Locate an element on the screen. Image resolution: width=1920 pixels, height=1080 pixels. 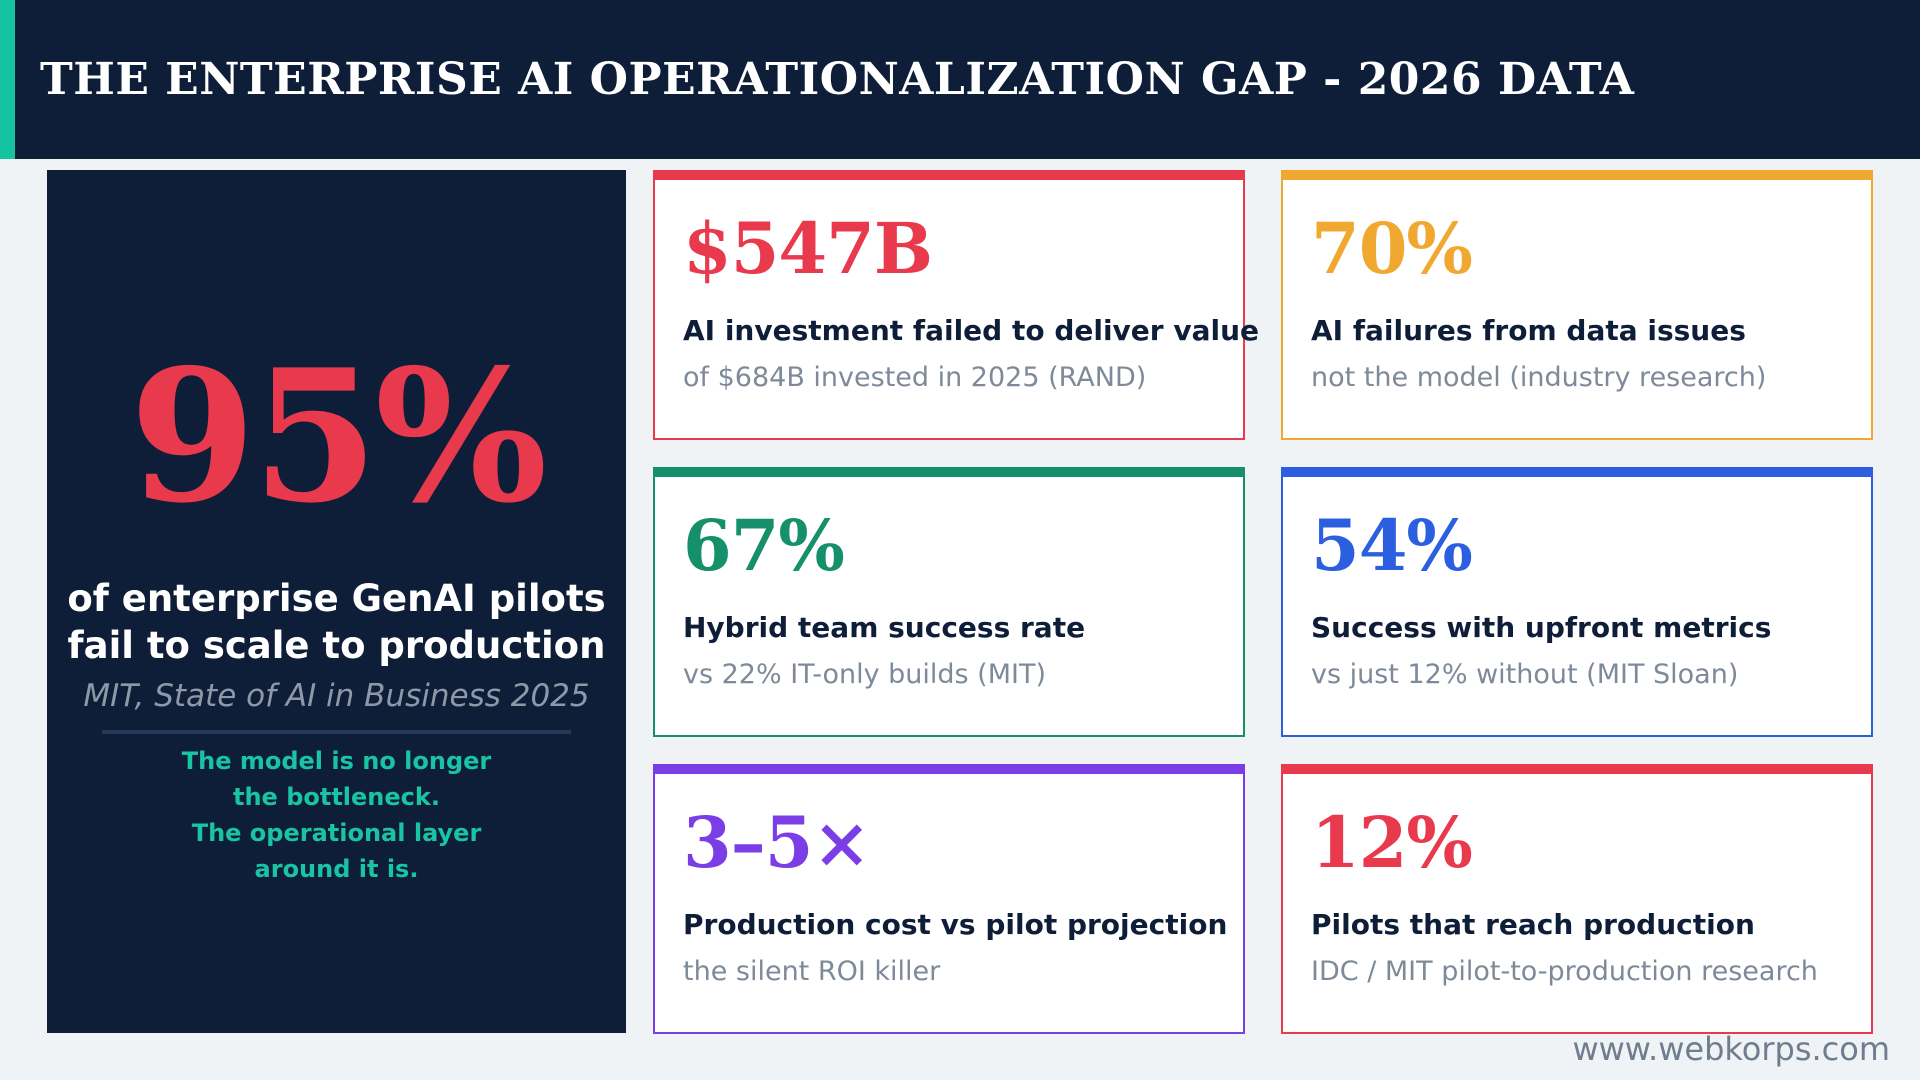
footer-url: www.webkorps.com is located at coordinates (1731, 1049).